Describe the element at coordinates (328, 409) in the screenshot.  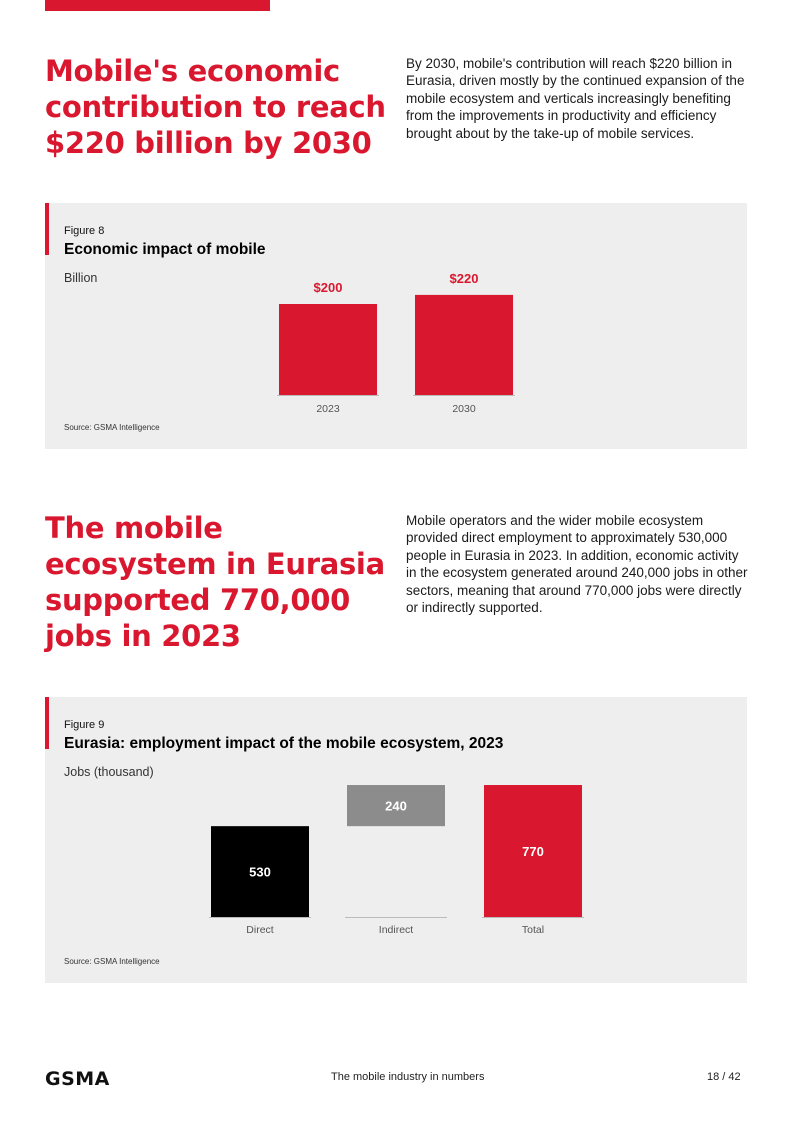
I see `x-tick-2023: 2023` at that location.